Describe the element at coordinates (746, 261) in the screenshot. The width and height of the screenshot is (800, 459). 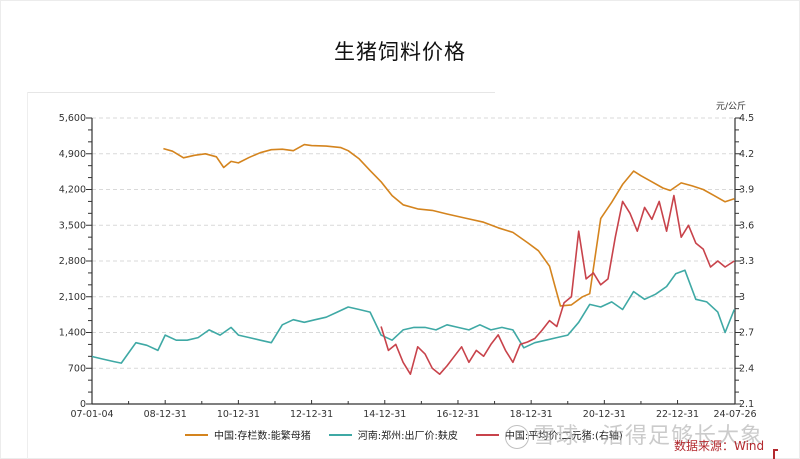
I see `y-right-tick-label: 3.3` at that location.